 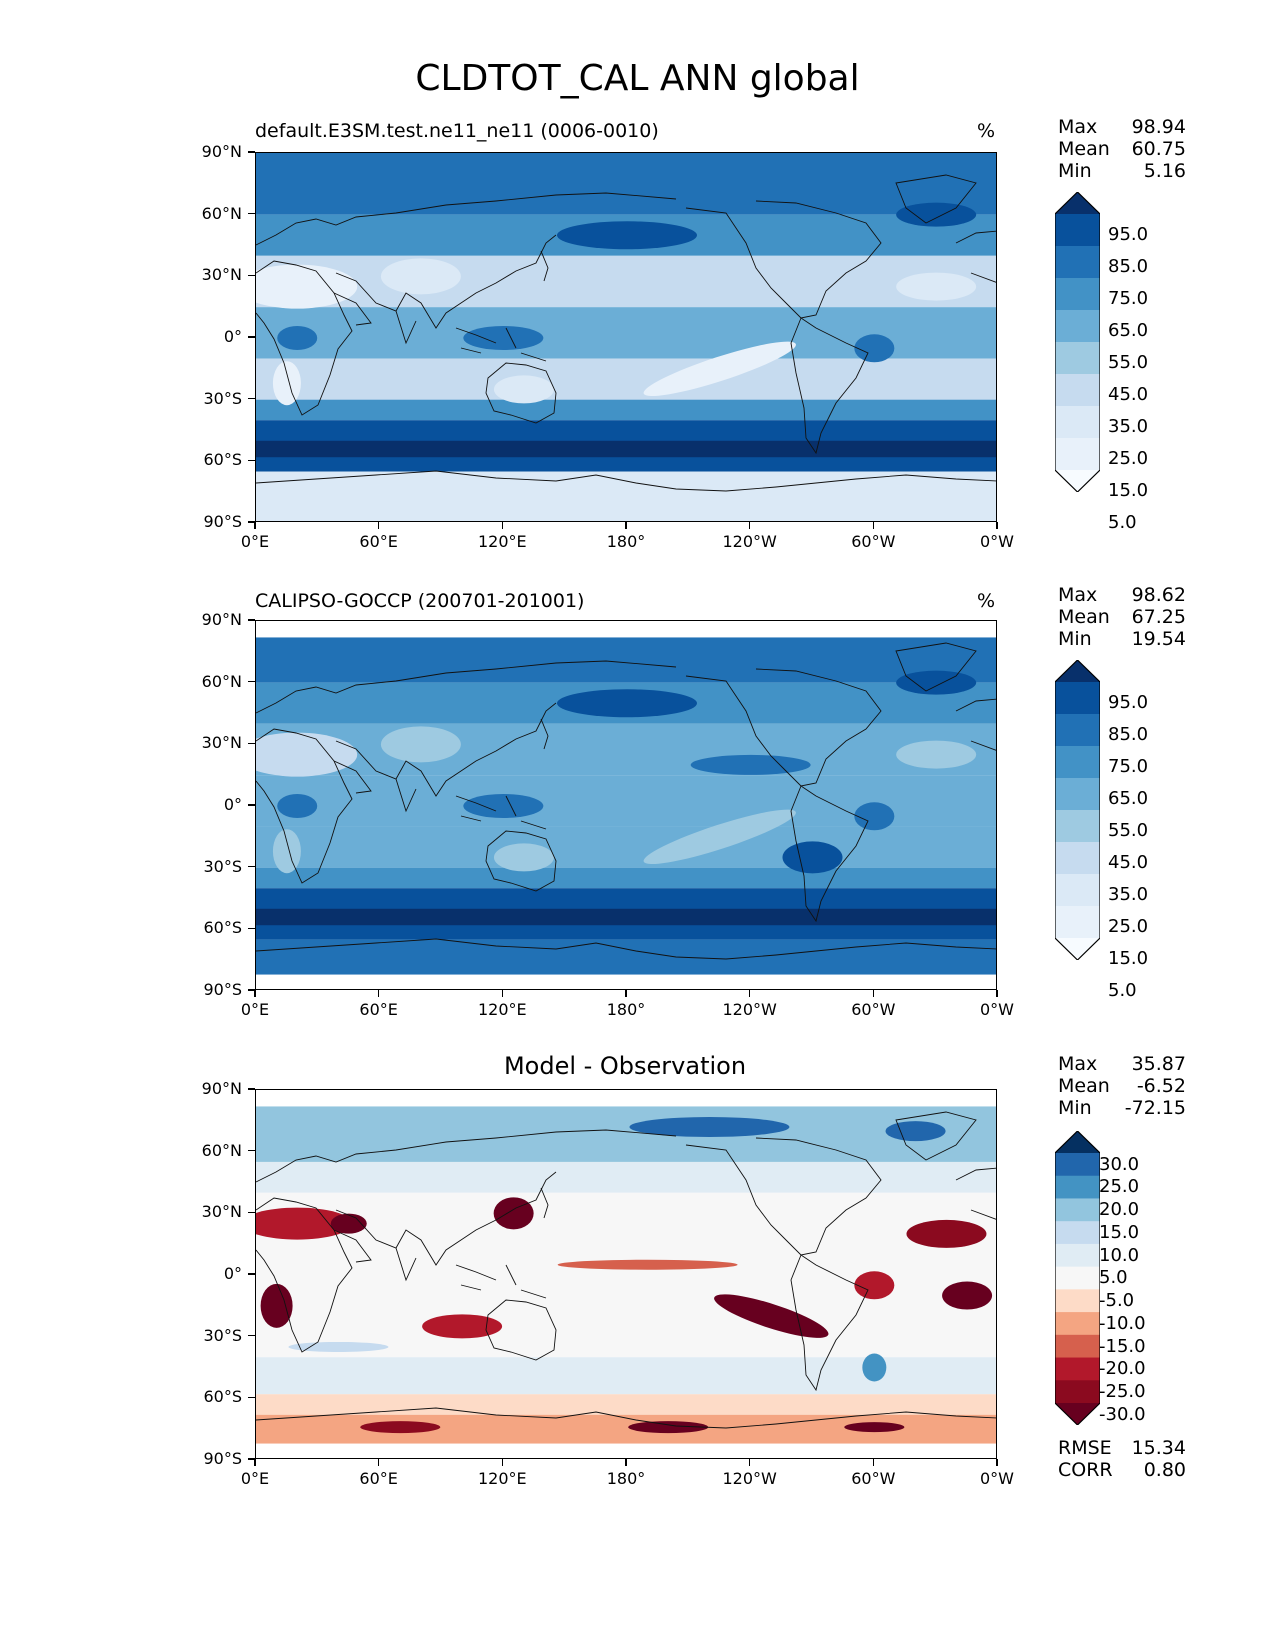 What do you see at coordinates (1161, 1086) in the screenshot?
I see `stat-mean: -6.52` at bounding box center [1161, 1086].